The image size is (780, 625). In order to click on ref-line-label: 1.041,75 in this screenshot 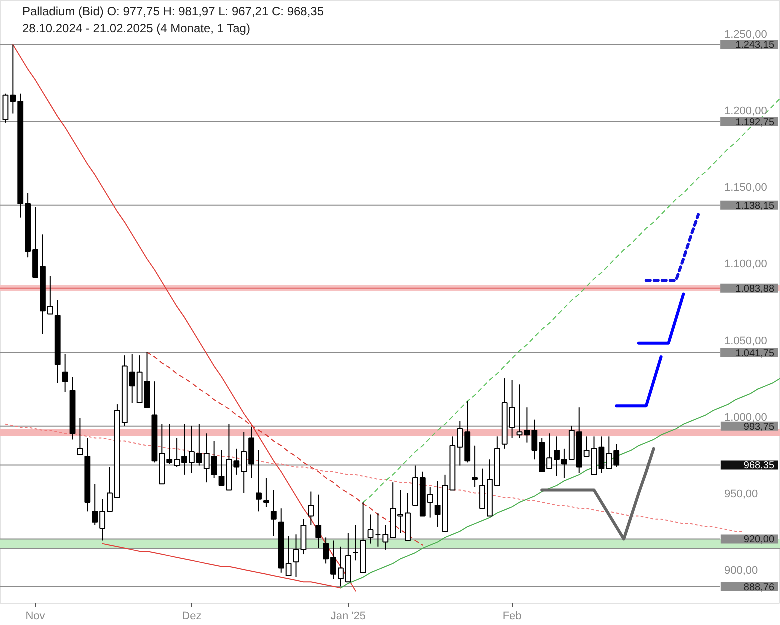, I will do `click(755, 354)`.